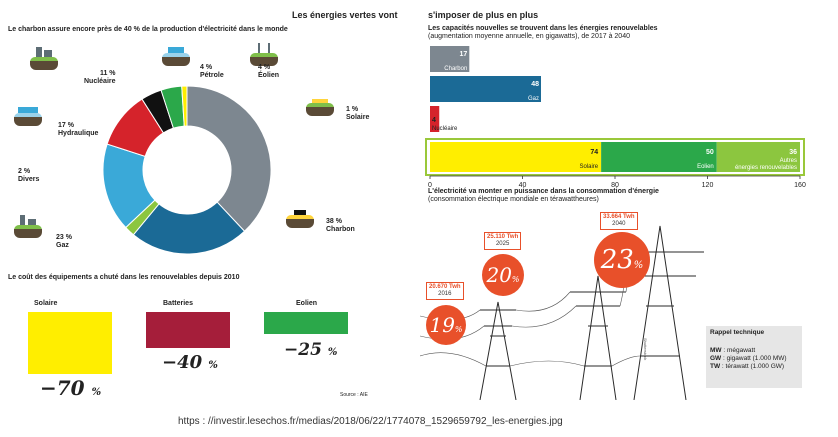 This screenshot has width=838, height=437. I want to click on cap-bar-charbon, so click(450, 59).